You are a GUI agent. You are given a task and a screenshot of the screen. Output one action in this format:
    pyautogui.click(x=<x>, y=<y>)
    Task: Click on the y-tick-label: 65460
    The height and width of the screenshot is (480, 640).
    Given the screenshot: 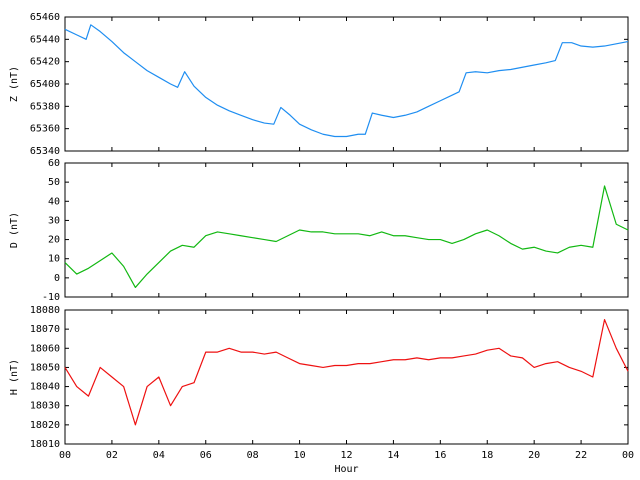 What is the action you would take?
    pyautogui.click(x=45, y=17)
    